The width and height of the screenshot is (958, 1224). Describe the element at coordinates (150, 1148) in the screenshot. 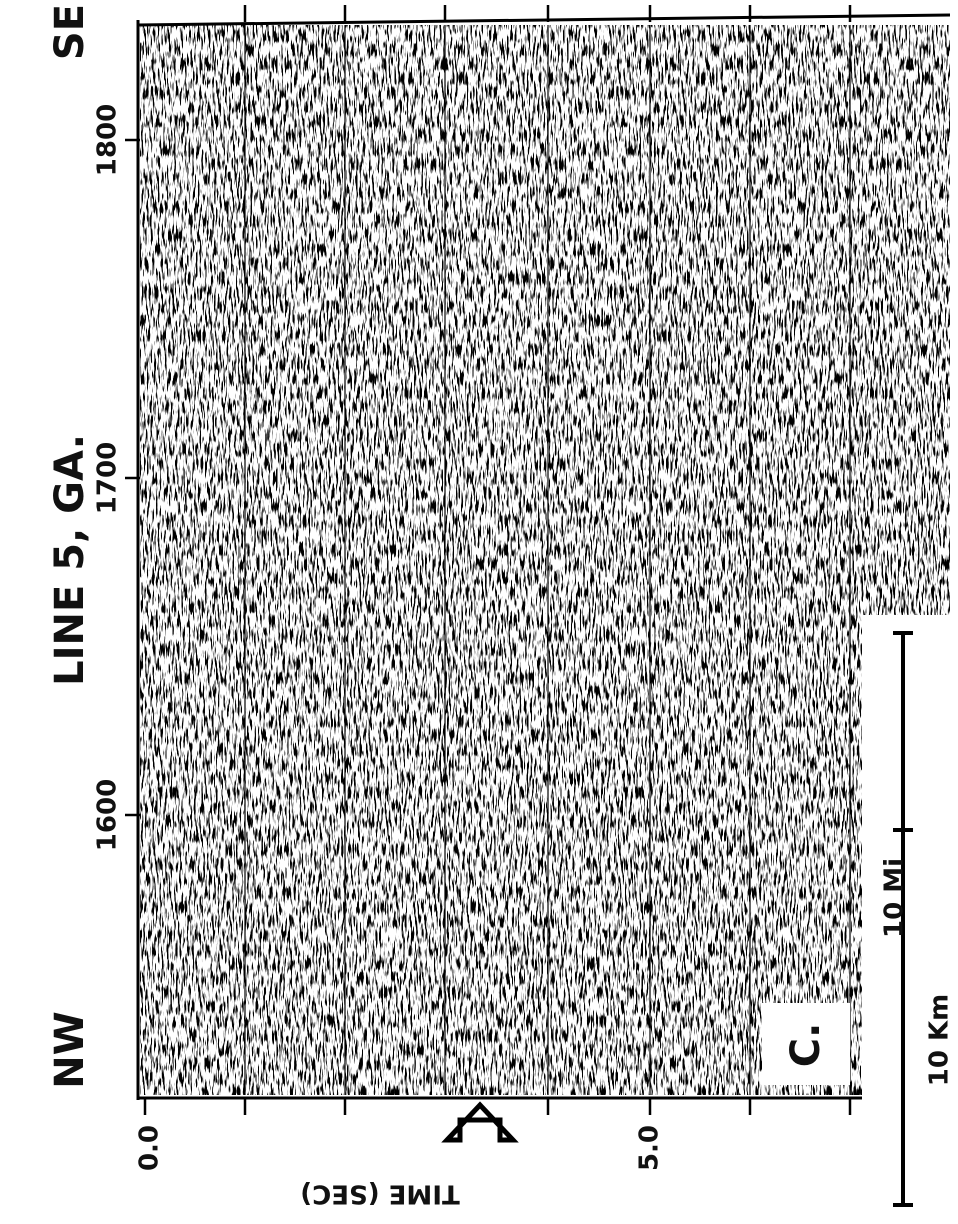

I see `time-tick-label: 0.0` at that location.